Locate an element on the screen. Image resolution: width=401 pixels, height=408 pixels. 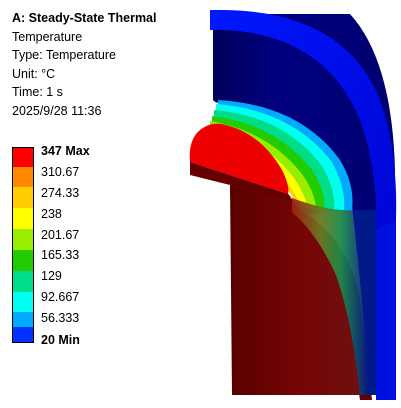
result-type: Type: Temperature is located at coordinates (64, 55).